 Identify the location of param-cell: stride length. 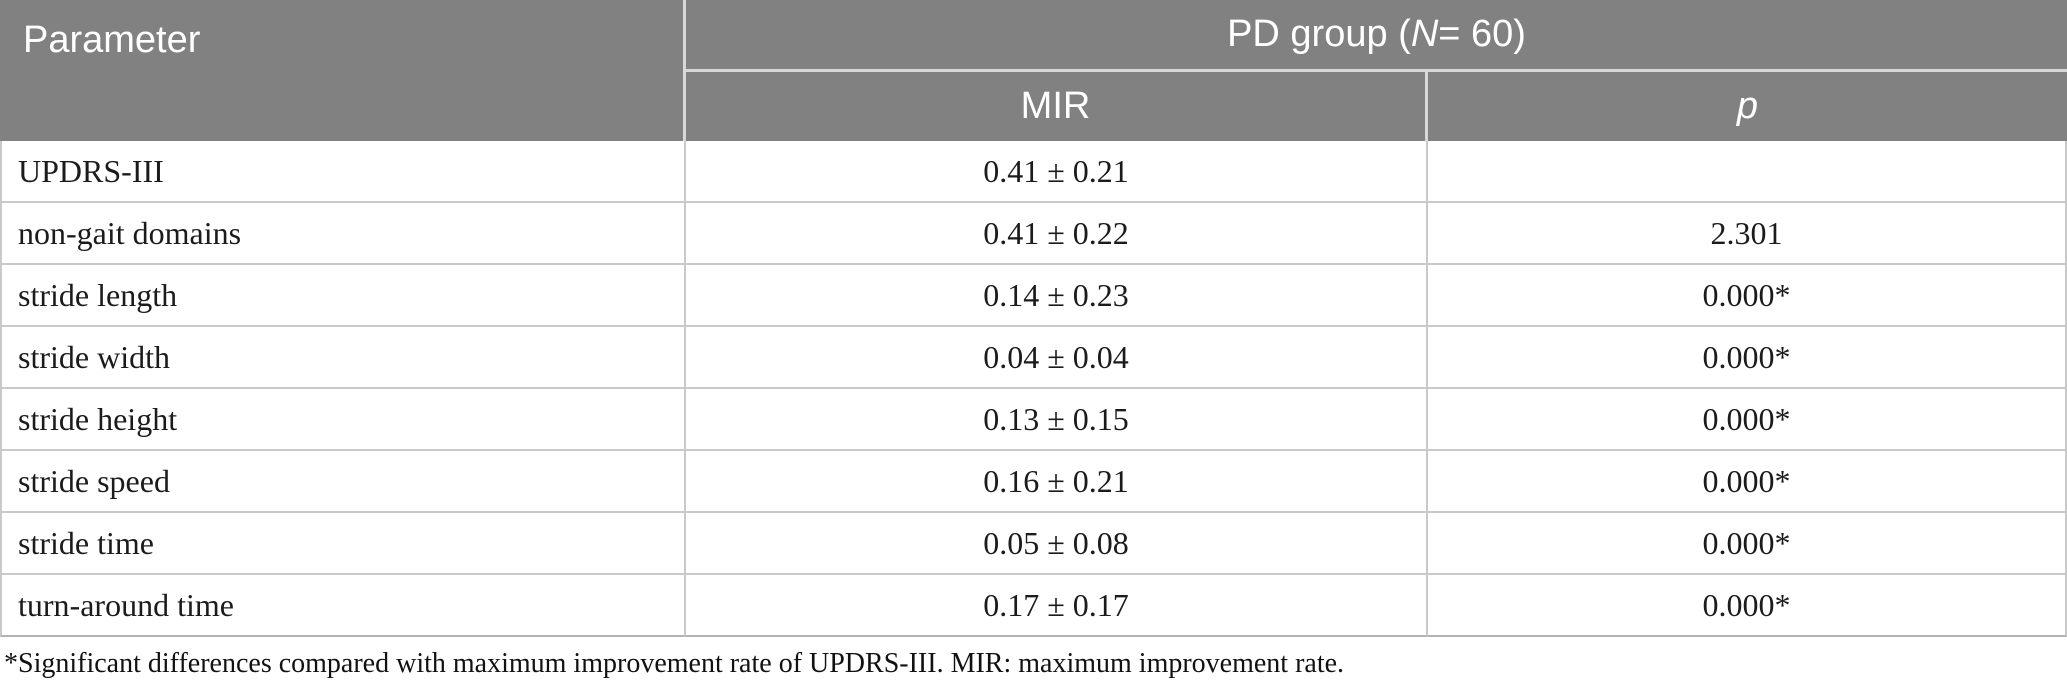
(343, 296).